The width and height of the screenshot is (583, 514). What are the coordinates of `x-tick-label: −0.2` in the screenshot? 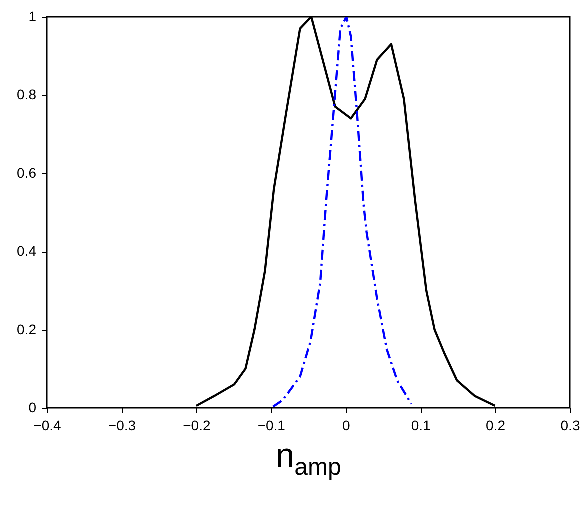 It's located at (197, 426).